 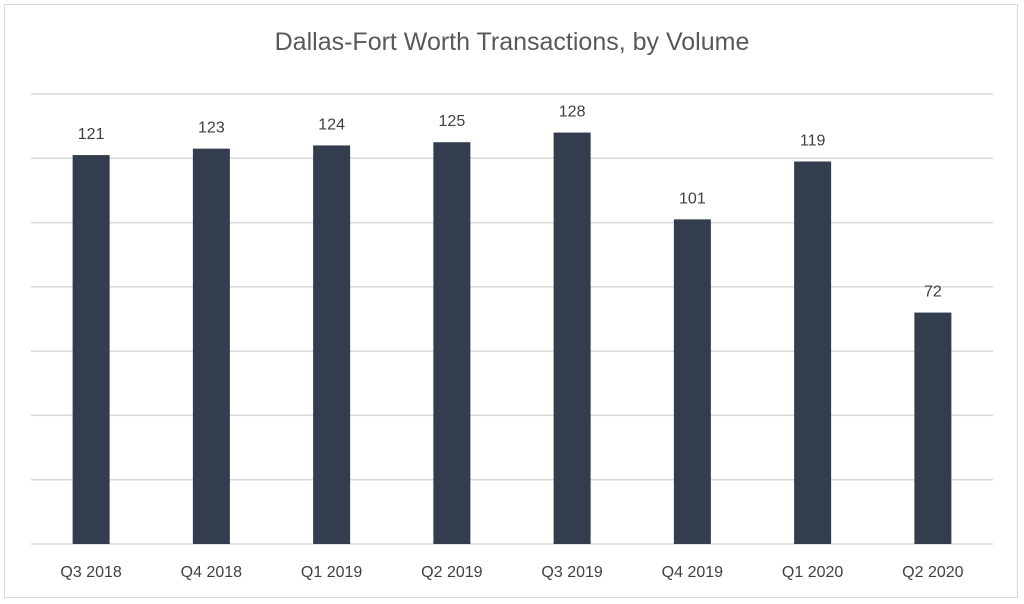 What do you see at coordinates (692, 572) in the screenshot?
I see `x-tick-label: Q4 2019` at bounding box center [692, 572].